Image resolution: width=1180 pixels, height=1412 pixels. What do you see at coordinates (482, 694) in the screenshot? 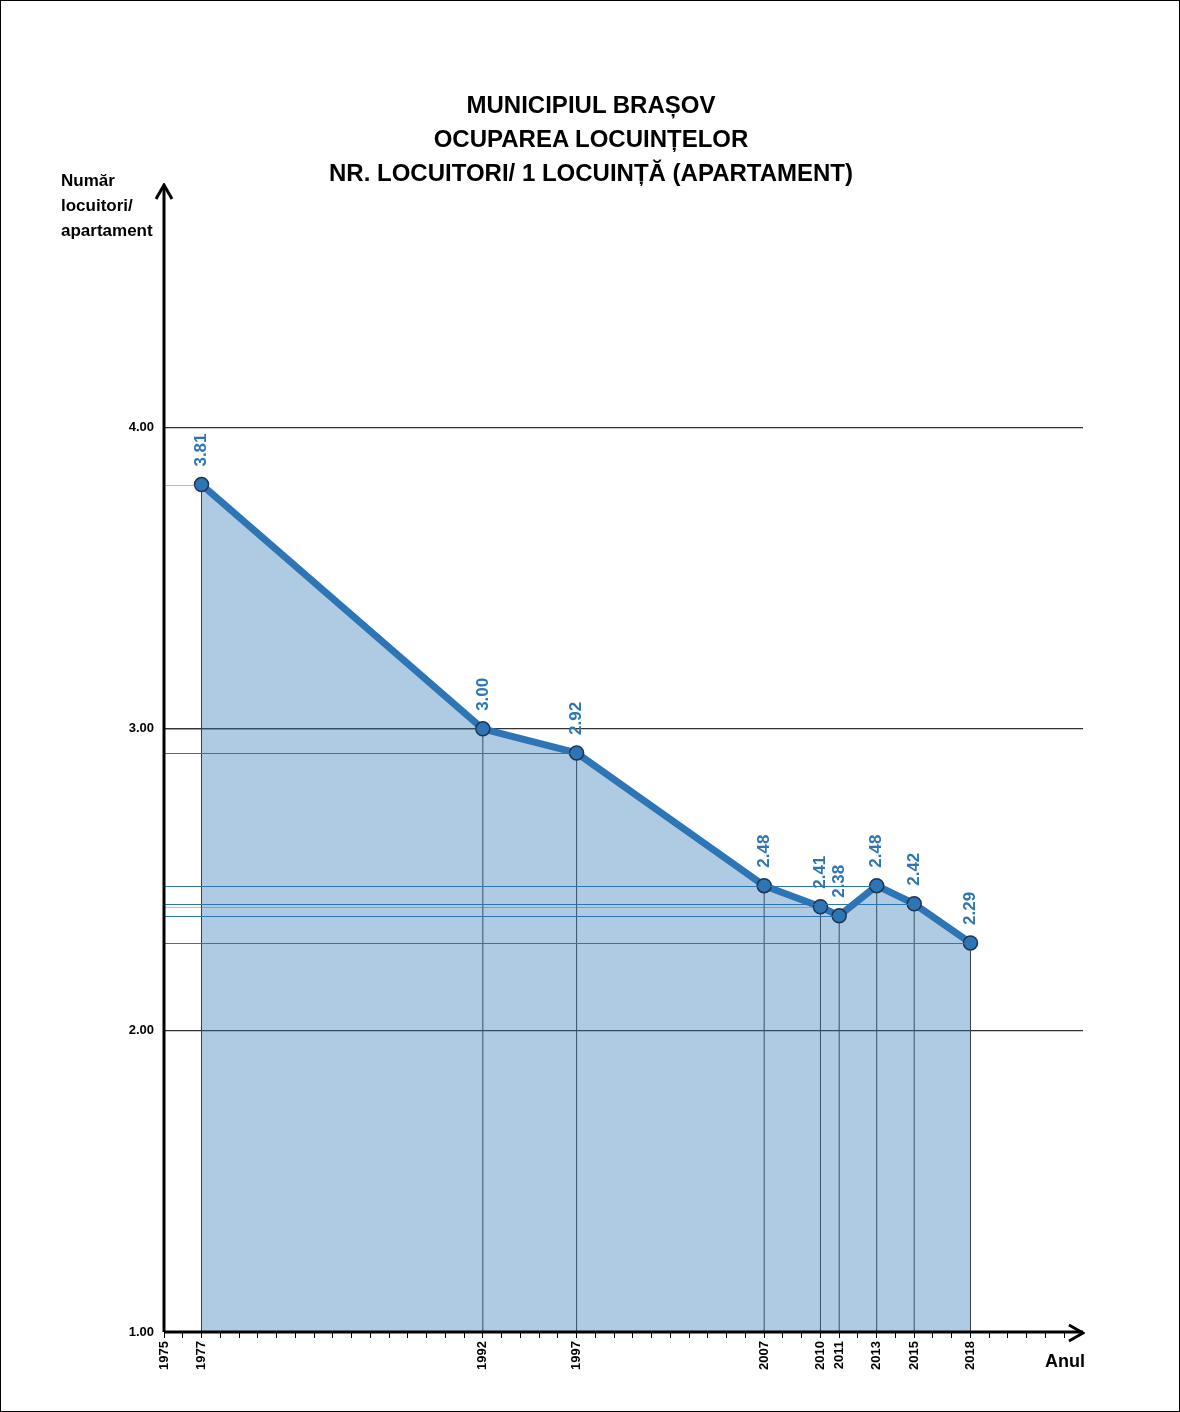
I see `data-label: 3.00` at bounding box center [482, 694].